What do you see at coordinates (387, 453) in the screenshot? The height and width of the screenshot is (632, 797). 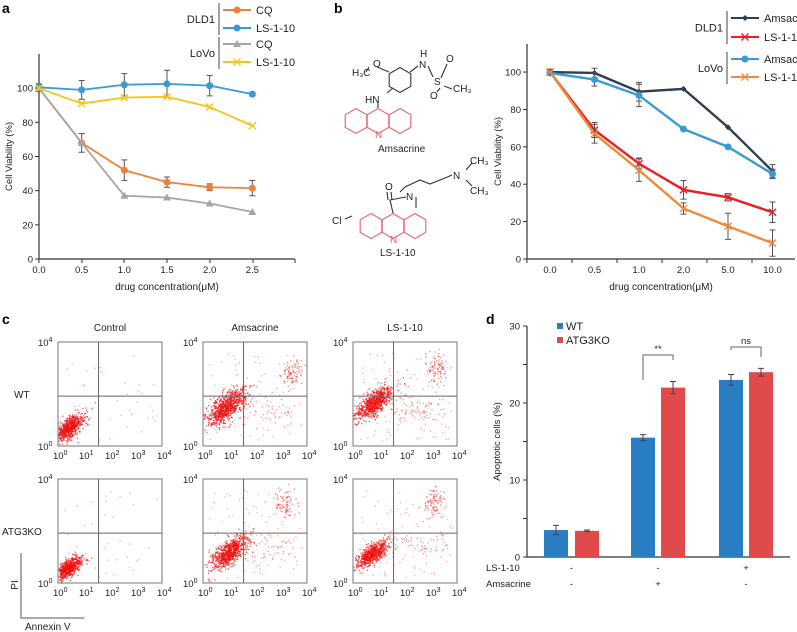 I see `tick-exponent: 1` at bounding box center [387, 453].